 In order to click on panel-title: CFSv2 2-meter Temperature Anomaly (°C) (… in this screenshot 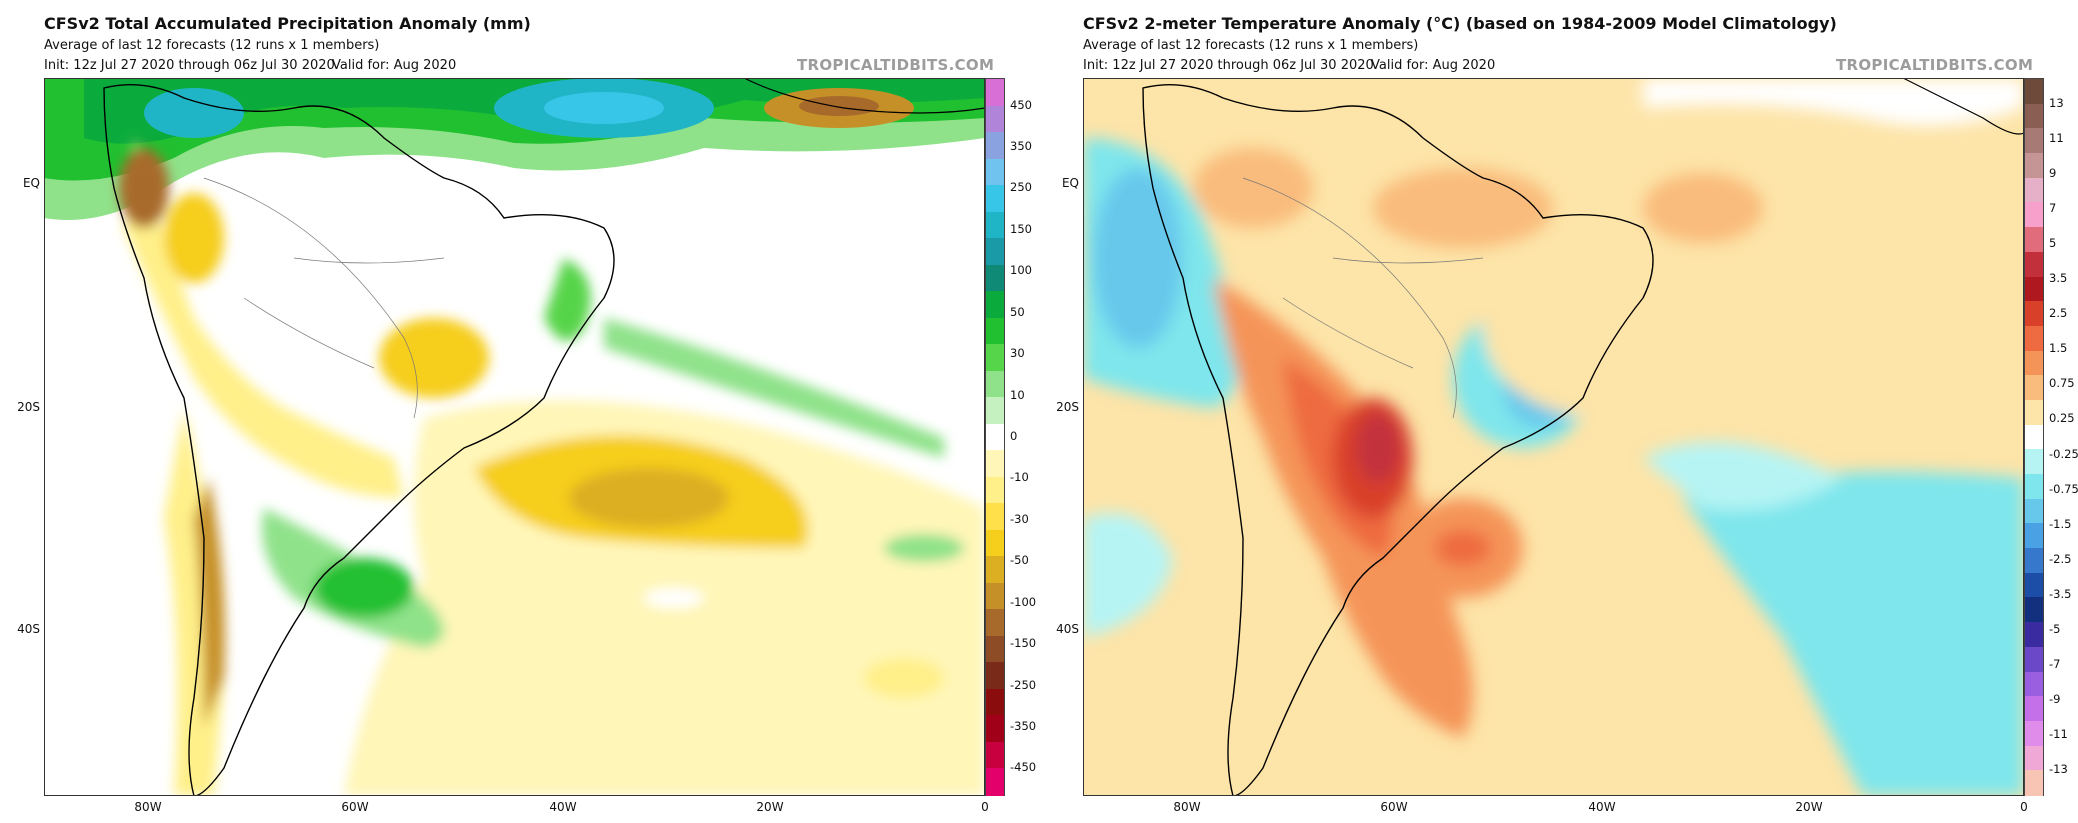, I will do `click(1460, 23)`.